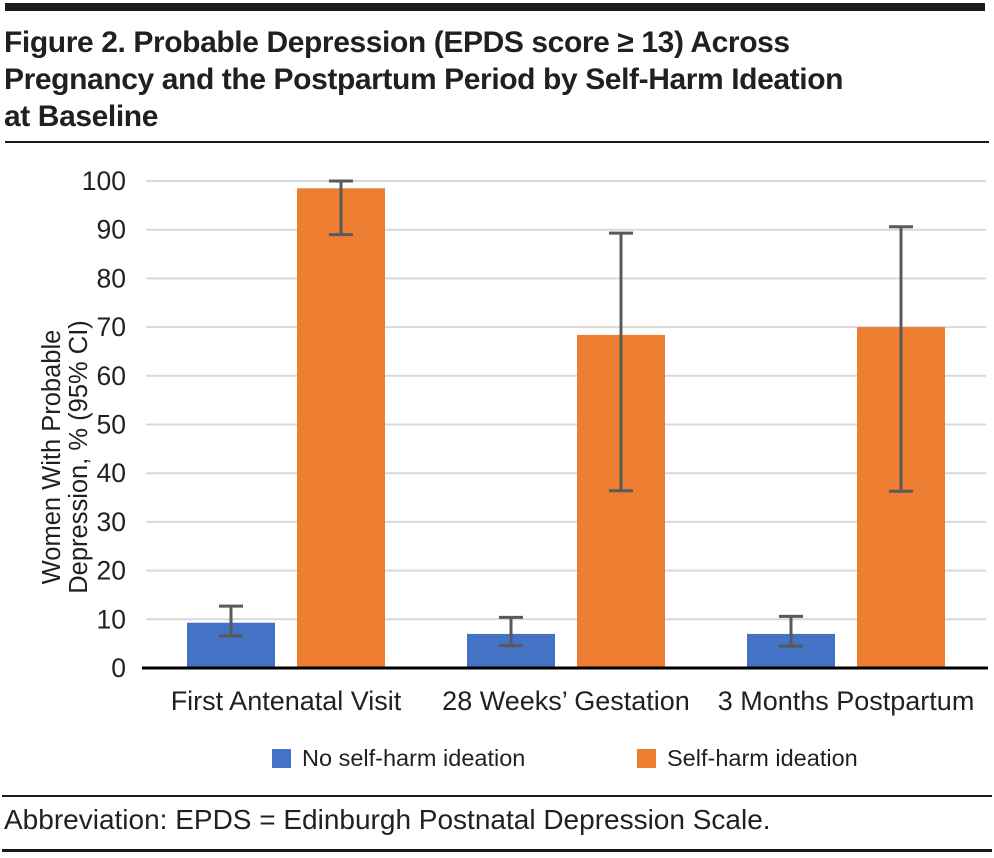 The height and width of the screenshot is (858, 994). I want to click on y-axis-label: Depression, % (95% CI), so click(79, 457).